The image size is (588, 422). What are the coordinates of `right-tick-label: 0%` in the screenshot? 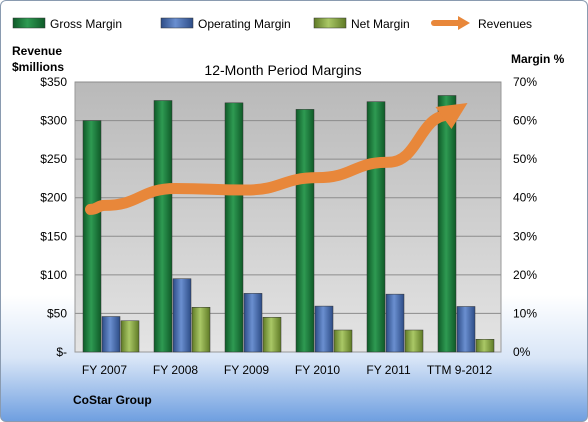 It's located at (522, 352).